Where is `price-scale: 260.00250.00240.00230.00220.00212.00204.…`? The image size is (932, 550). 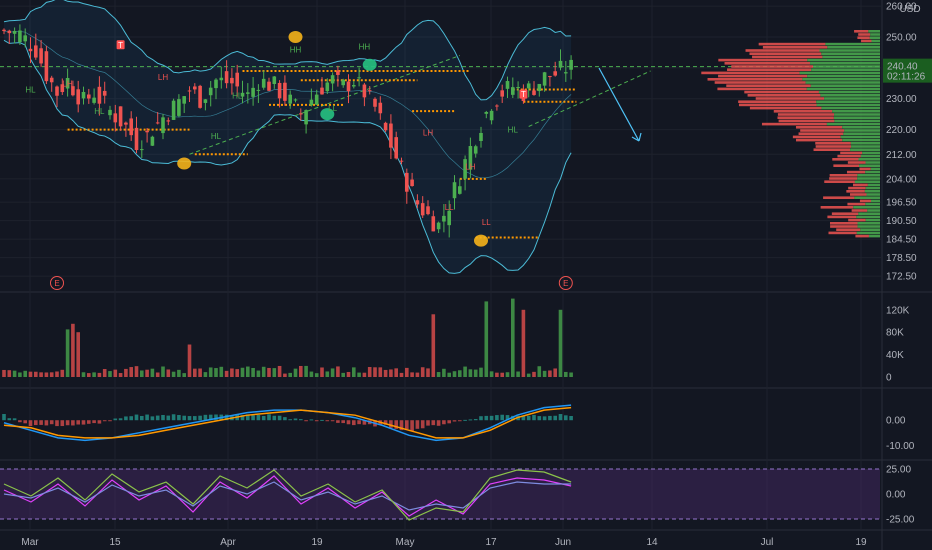 price-scale: 260.00250.00240.00230.00220.00212.00204.… is located at coordinates (907, 264).